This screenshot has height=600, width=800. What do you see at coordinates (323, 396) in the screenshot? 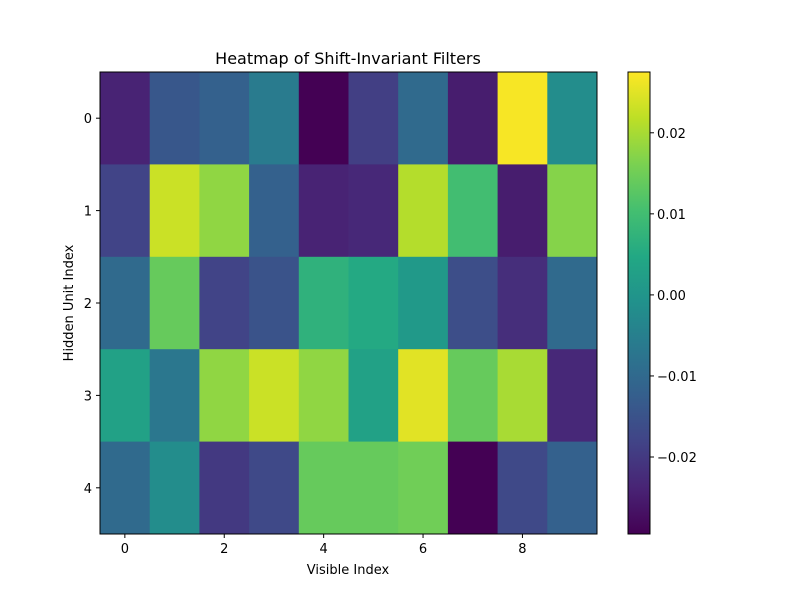
I see `heatmap-cell-r3-c4` at bounding box center [323, 396].